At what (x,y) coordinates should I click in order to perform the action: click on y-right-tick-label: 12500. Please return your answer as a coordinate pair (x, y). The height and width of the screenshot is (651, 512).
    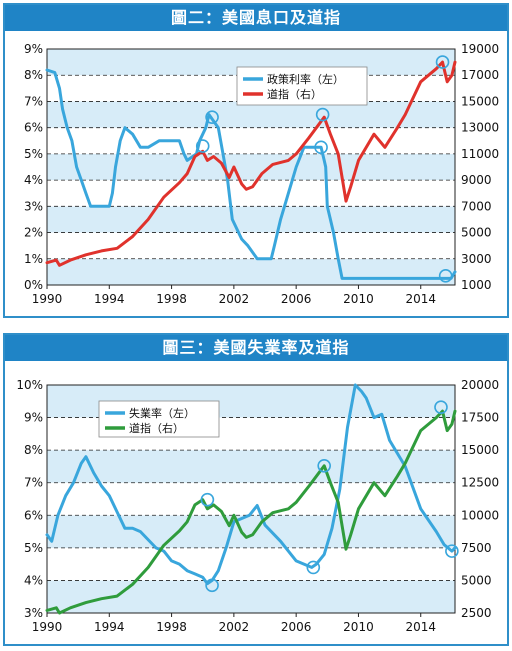
    Looking at the image, I should click on (480, 483).